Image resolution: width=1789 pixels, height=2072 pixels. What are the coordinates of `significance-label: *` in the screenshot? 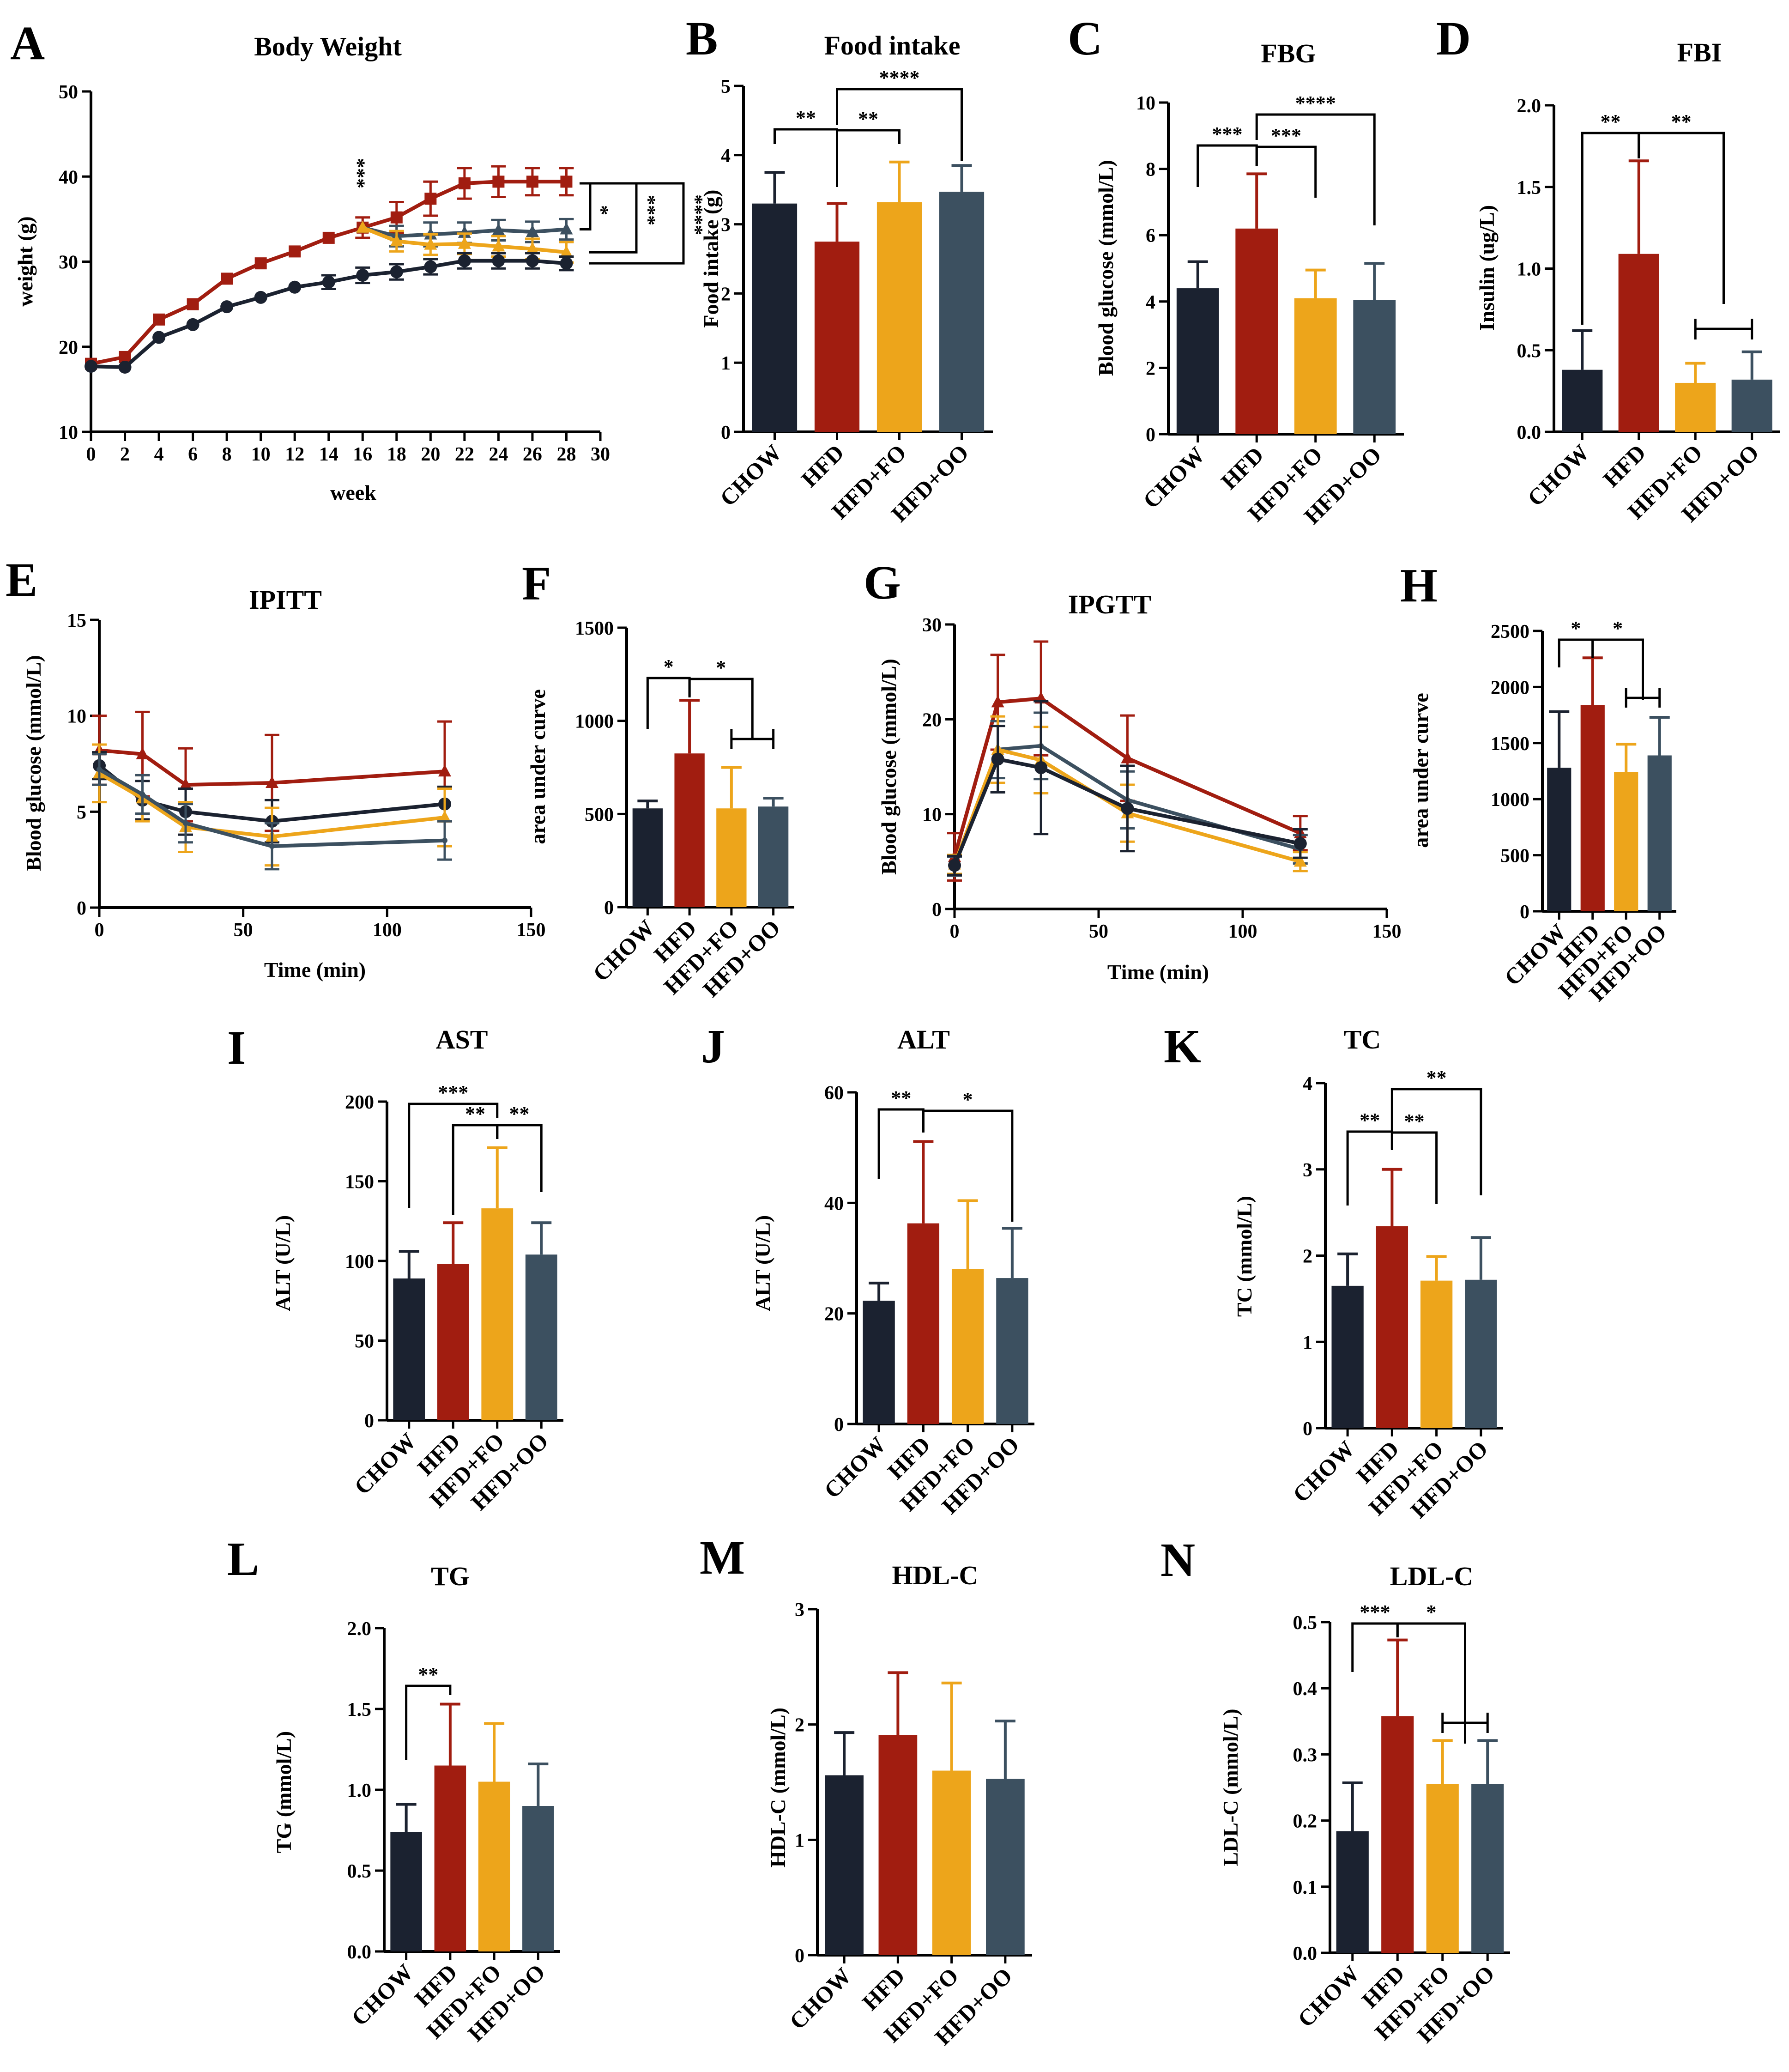 It's located at (602, 210).